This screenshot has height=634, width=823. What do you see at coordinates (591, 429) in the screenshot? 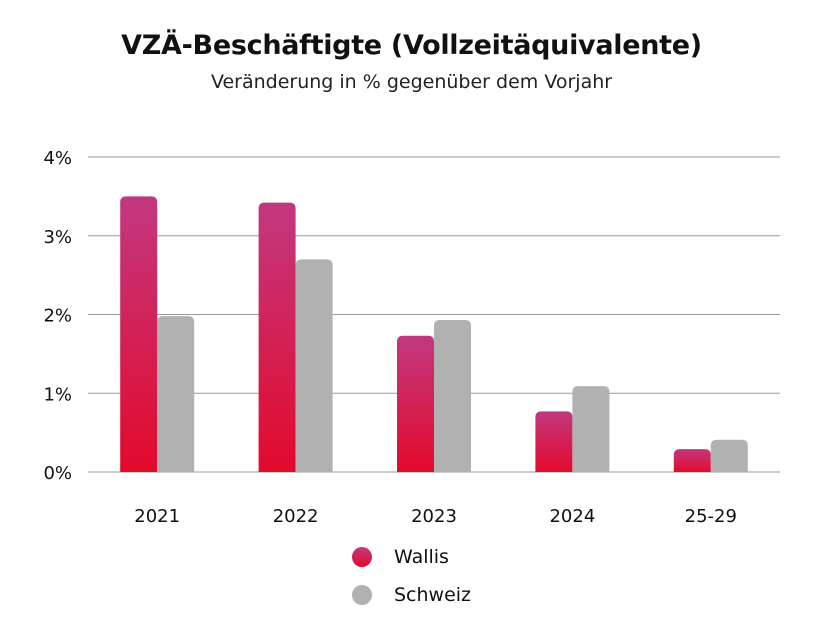
I see `bar-schweiz-2024` at bounding box center [591, 429].